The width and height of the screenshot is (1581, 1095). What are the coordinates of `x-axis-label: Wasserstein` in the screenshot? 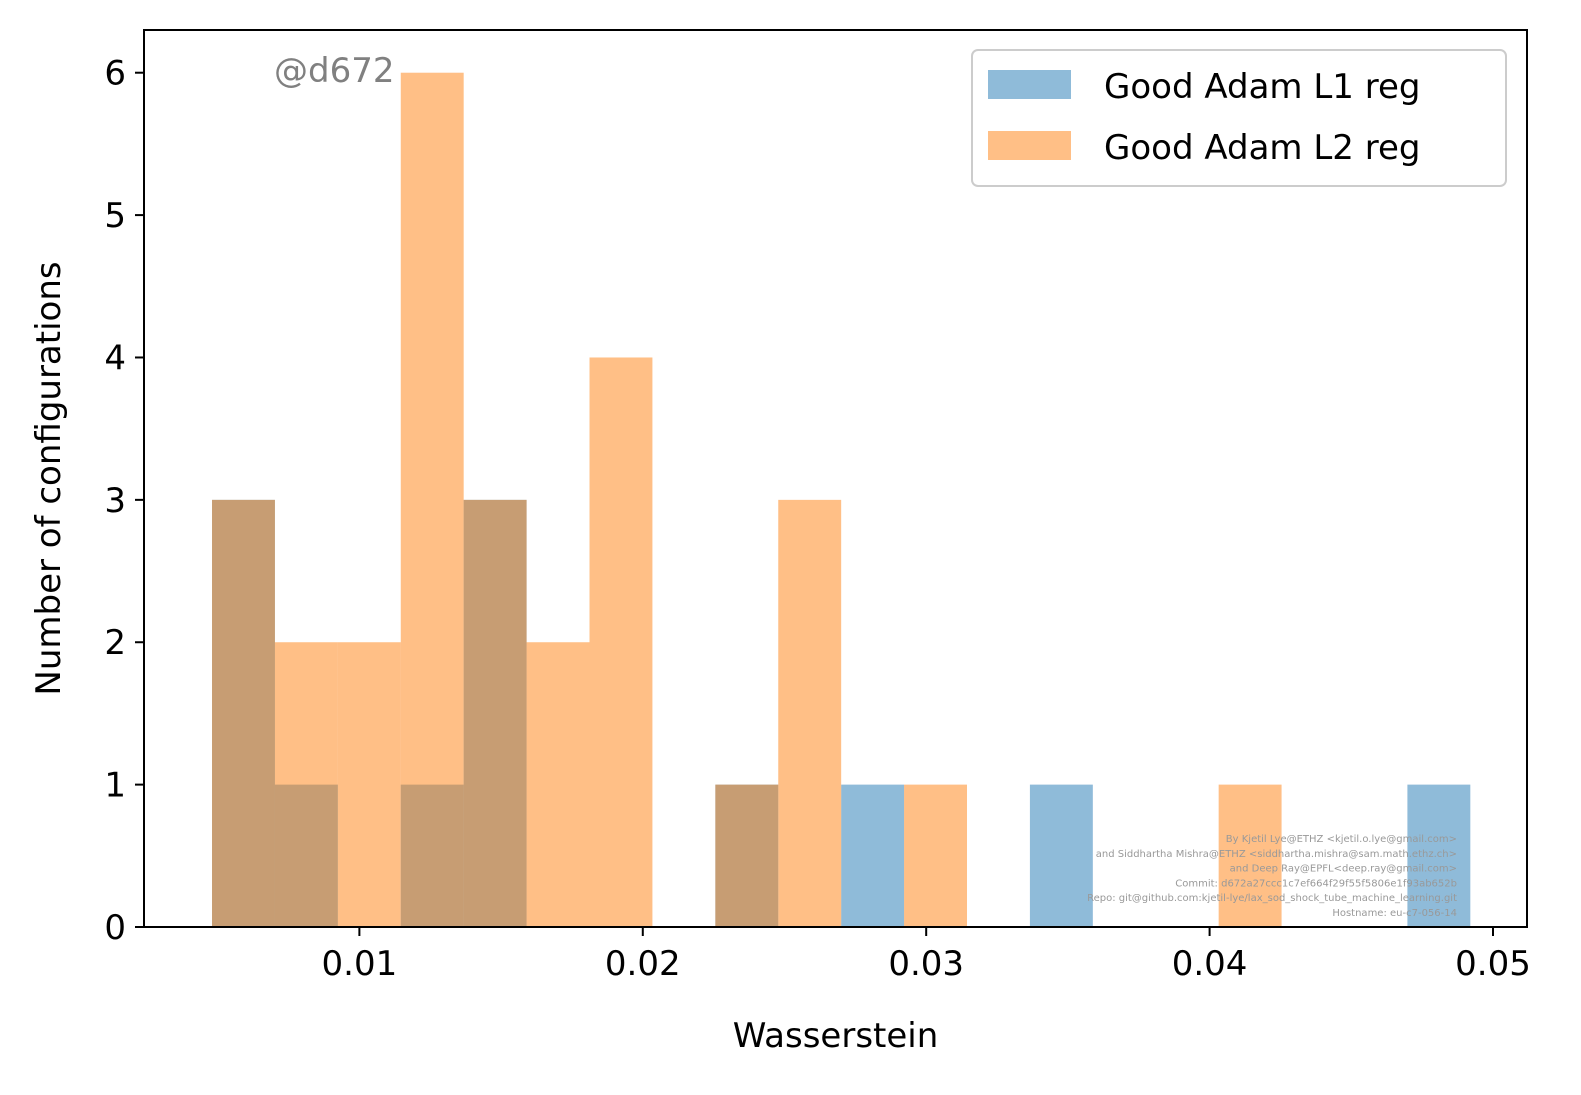 It's located at (836, 1036).